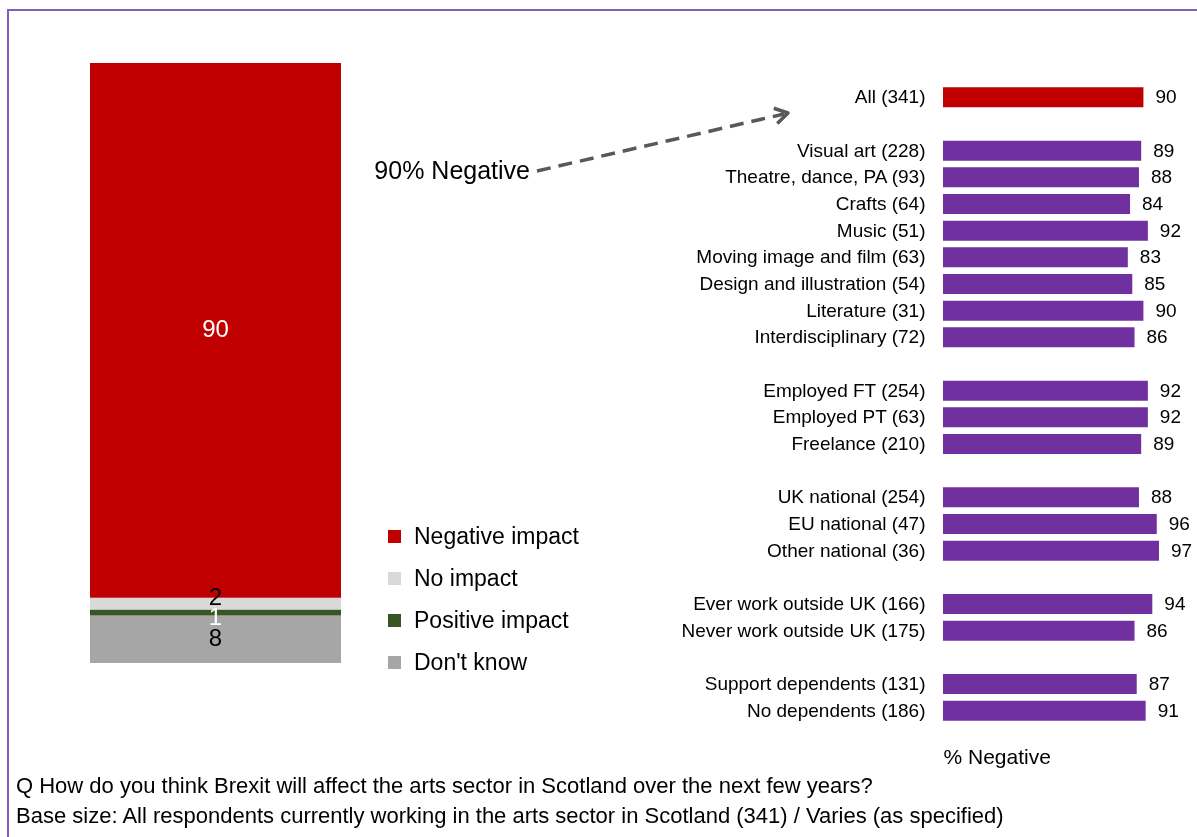 The height and width of the screenshot is (837, 1197). What do you see at coordinates (510, 816) in the screenshot?
I see `text: Base size: All respondents currently working in the arts sector in Scotland (341) / Varies (as specified)` at bounding box center [510, 816].